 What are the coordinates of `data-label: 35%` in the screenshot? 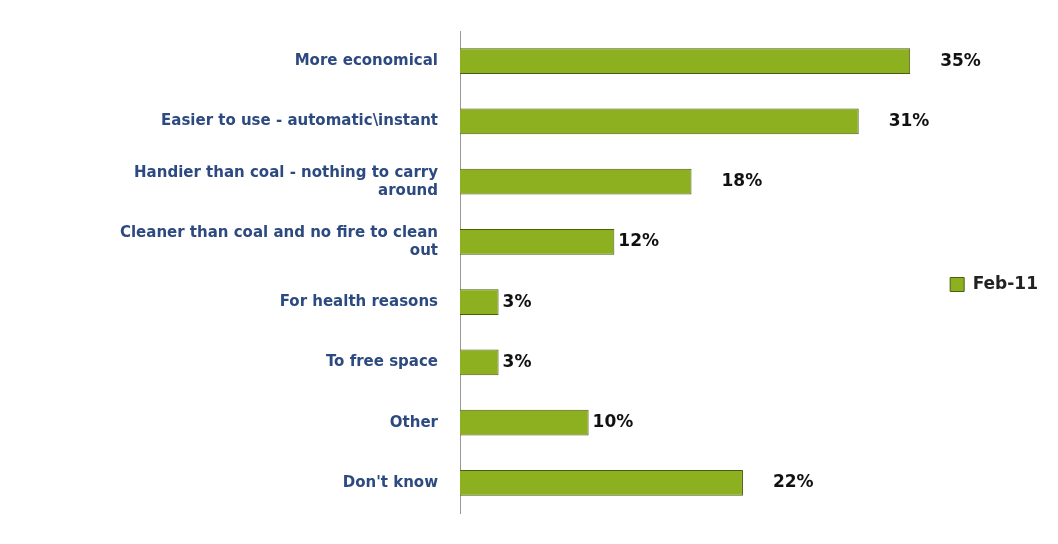 It's located at (960, 59).